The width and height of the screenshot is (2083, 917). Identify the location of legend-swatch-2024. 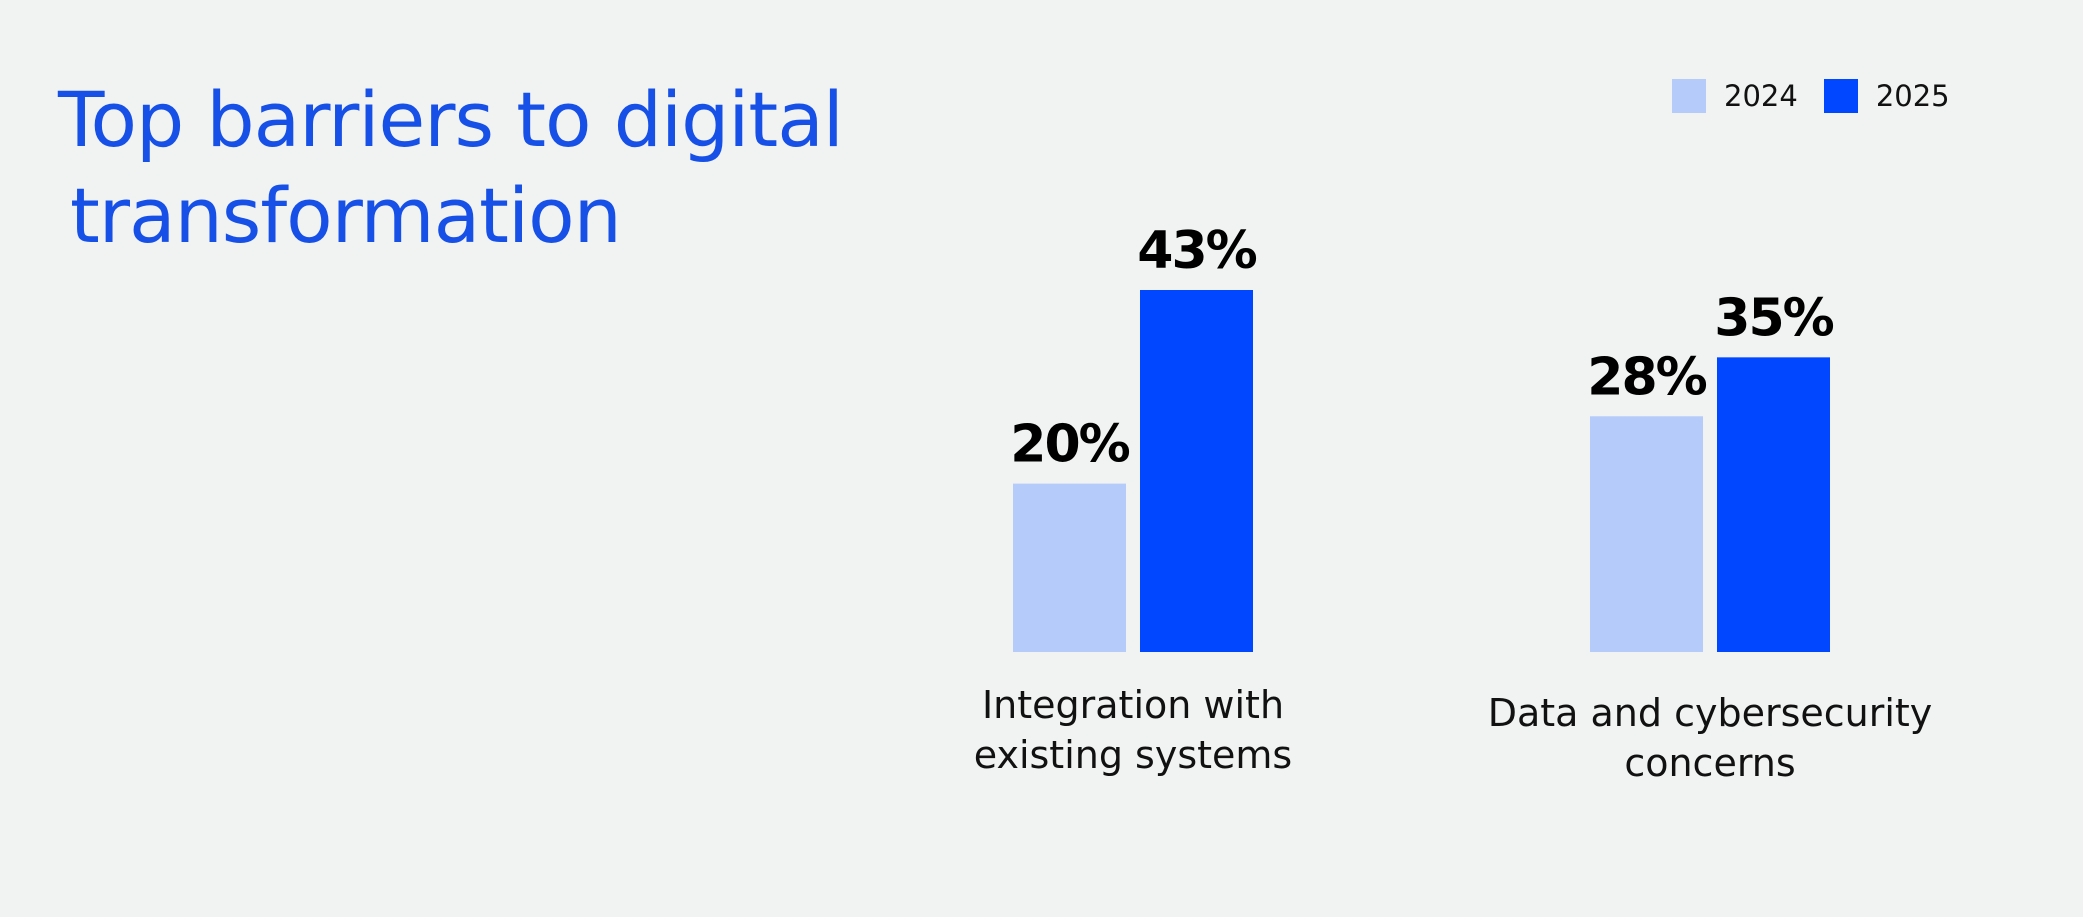
(1689, 96).